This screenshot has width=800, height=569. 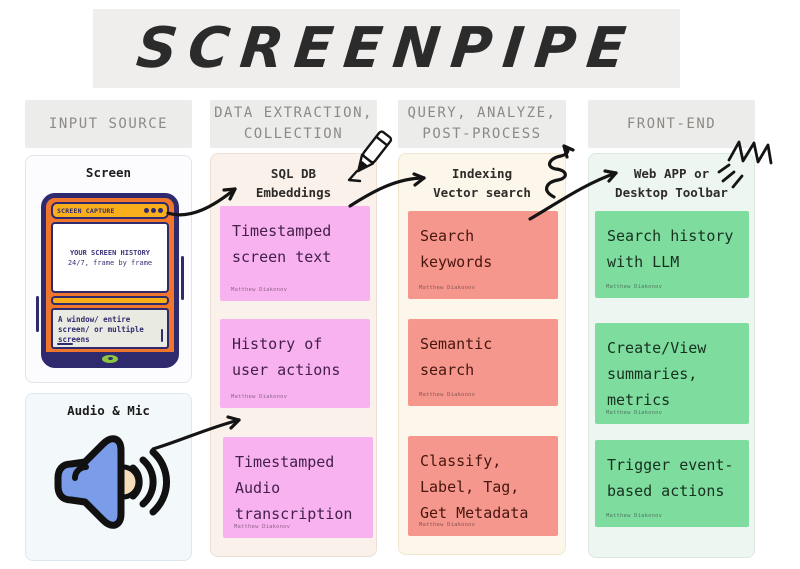 What do you see at coordinates (295, 363) in the screenshot?
I see `note-card-history-user-actions: History of user actions Matthew Diakonov` at bounding box center [295, 363].